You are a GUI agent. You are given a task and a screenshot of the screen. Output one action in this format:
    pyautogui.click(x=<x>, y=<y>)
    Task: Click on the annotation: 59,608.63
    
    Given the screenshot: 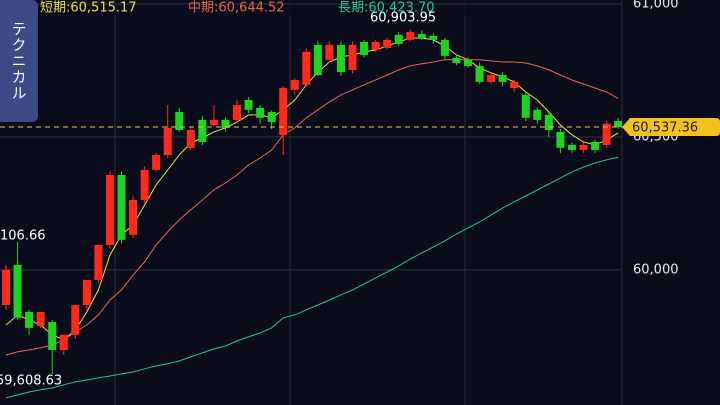 What is the action you would take?
    pyautogui.click(x=31, y=381)
    